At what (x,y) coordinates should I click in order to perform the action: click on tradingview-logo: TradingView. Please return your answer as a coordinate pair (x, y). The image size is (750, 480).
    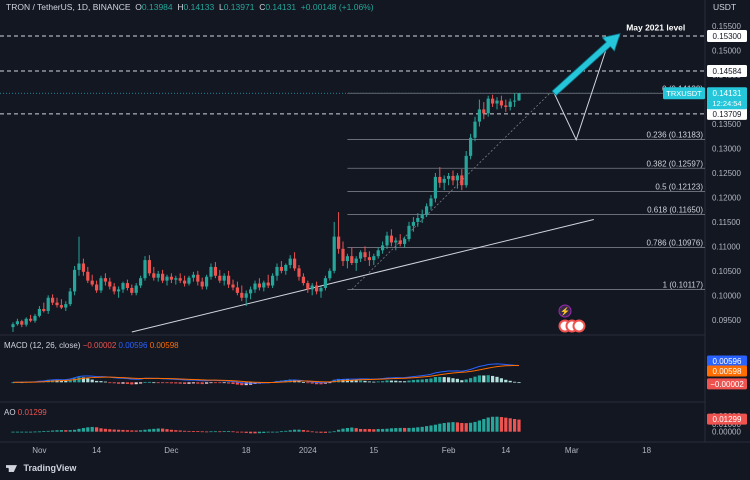
    Looking at the image, I should click on (41, 468).